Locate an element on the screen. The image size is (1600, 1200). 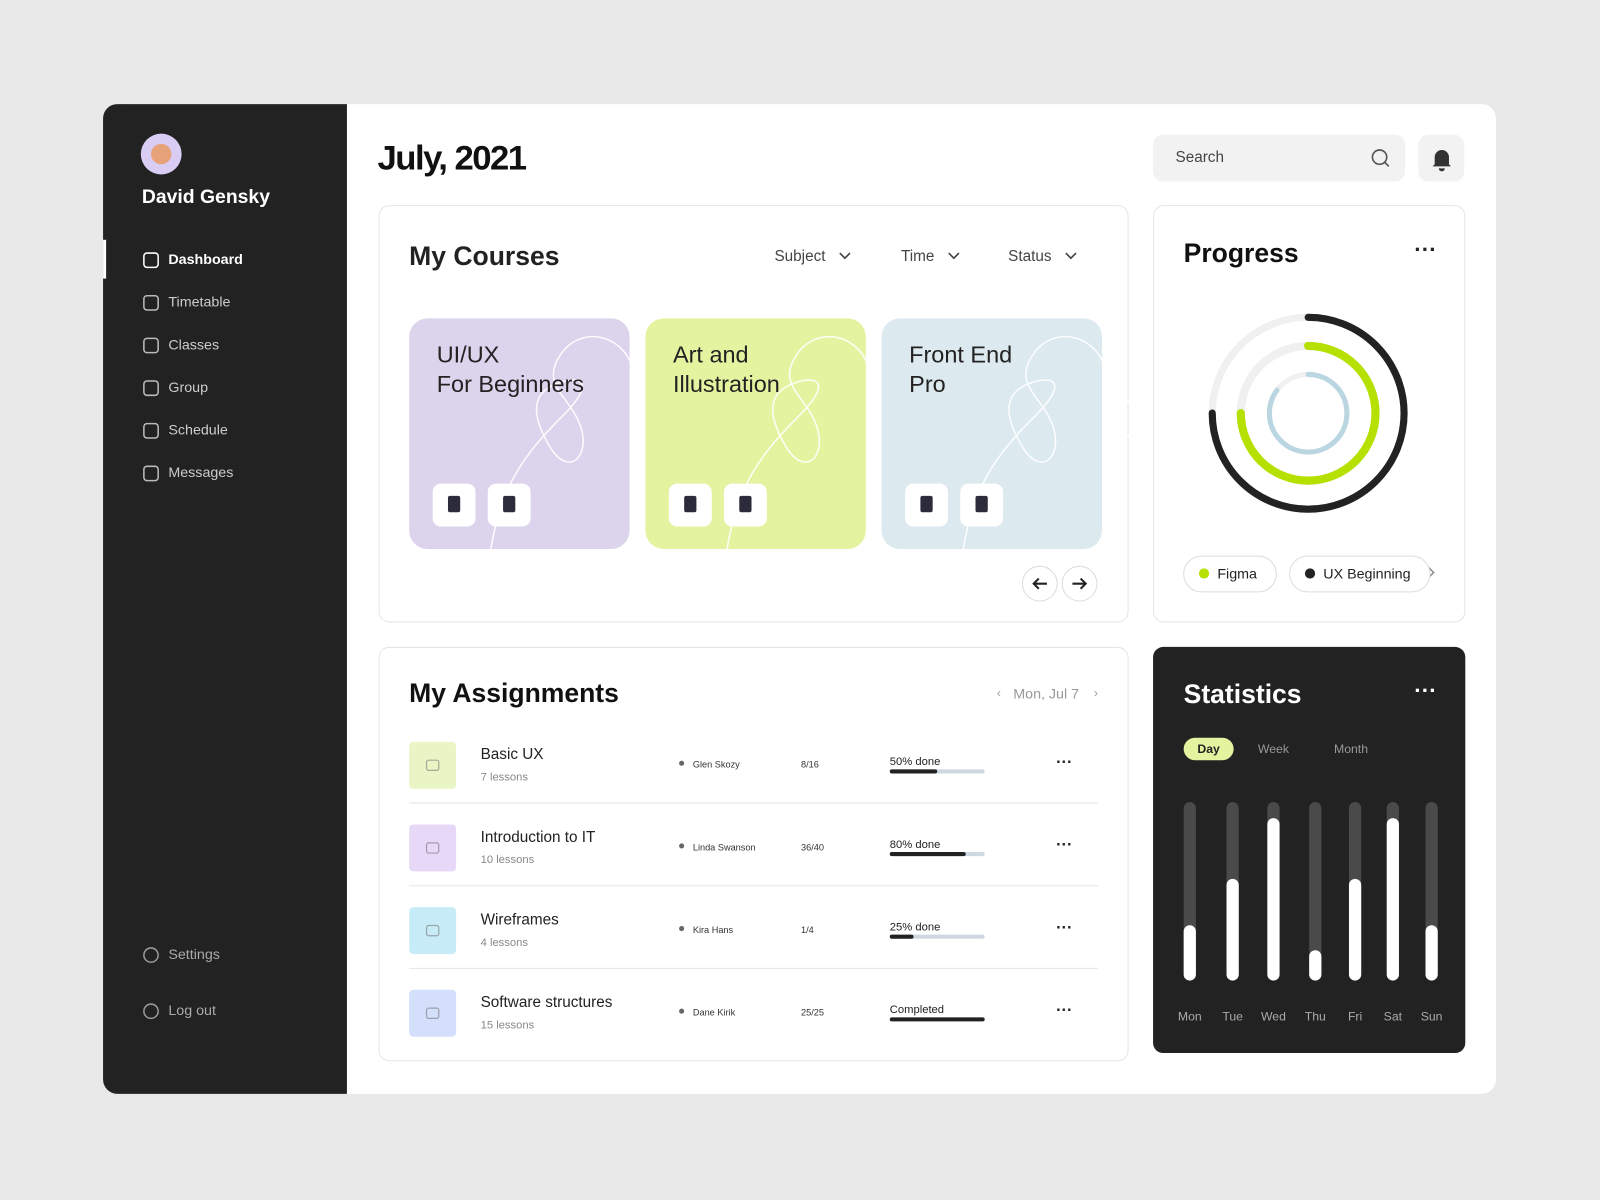
assignment-lessons: 15 lessons is located at coordinates (508, 1025).